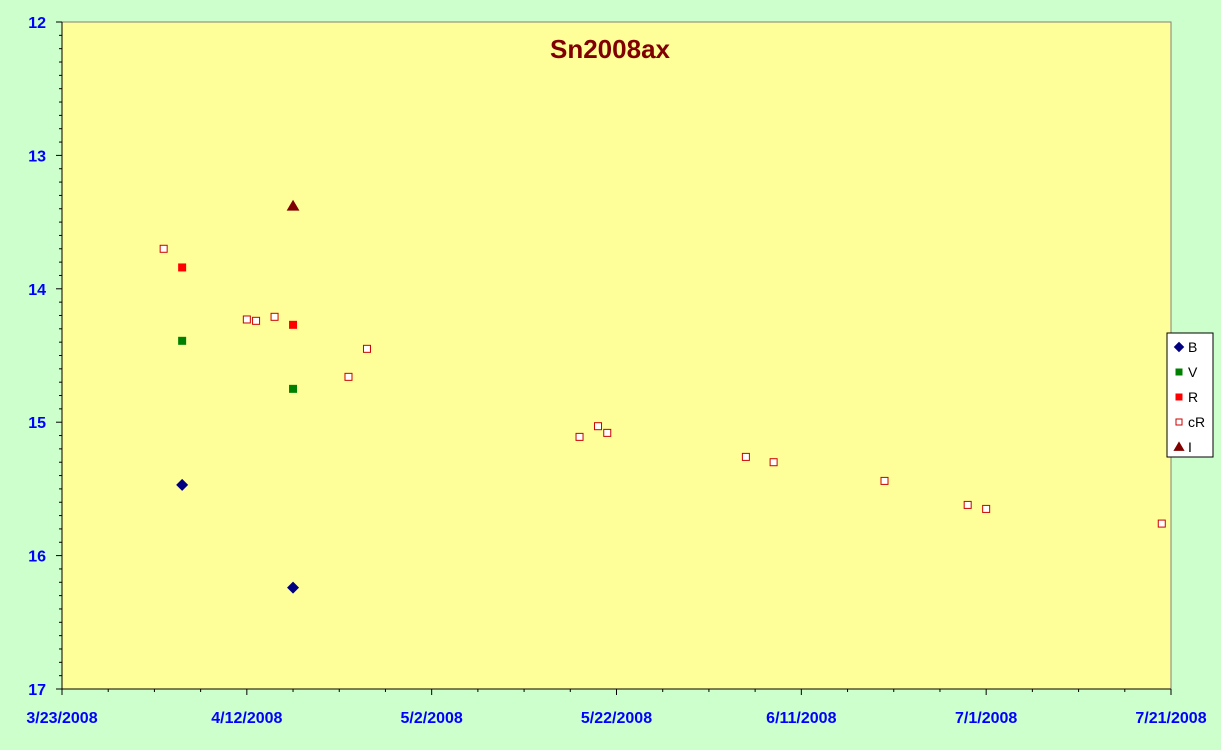 The height and width of the screenshot is (750, 1221). Describe the element at coordinates (37, 23) in the screenshot. I see `y-tick-label: 12` at that location.